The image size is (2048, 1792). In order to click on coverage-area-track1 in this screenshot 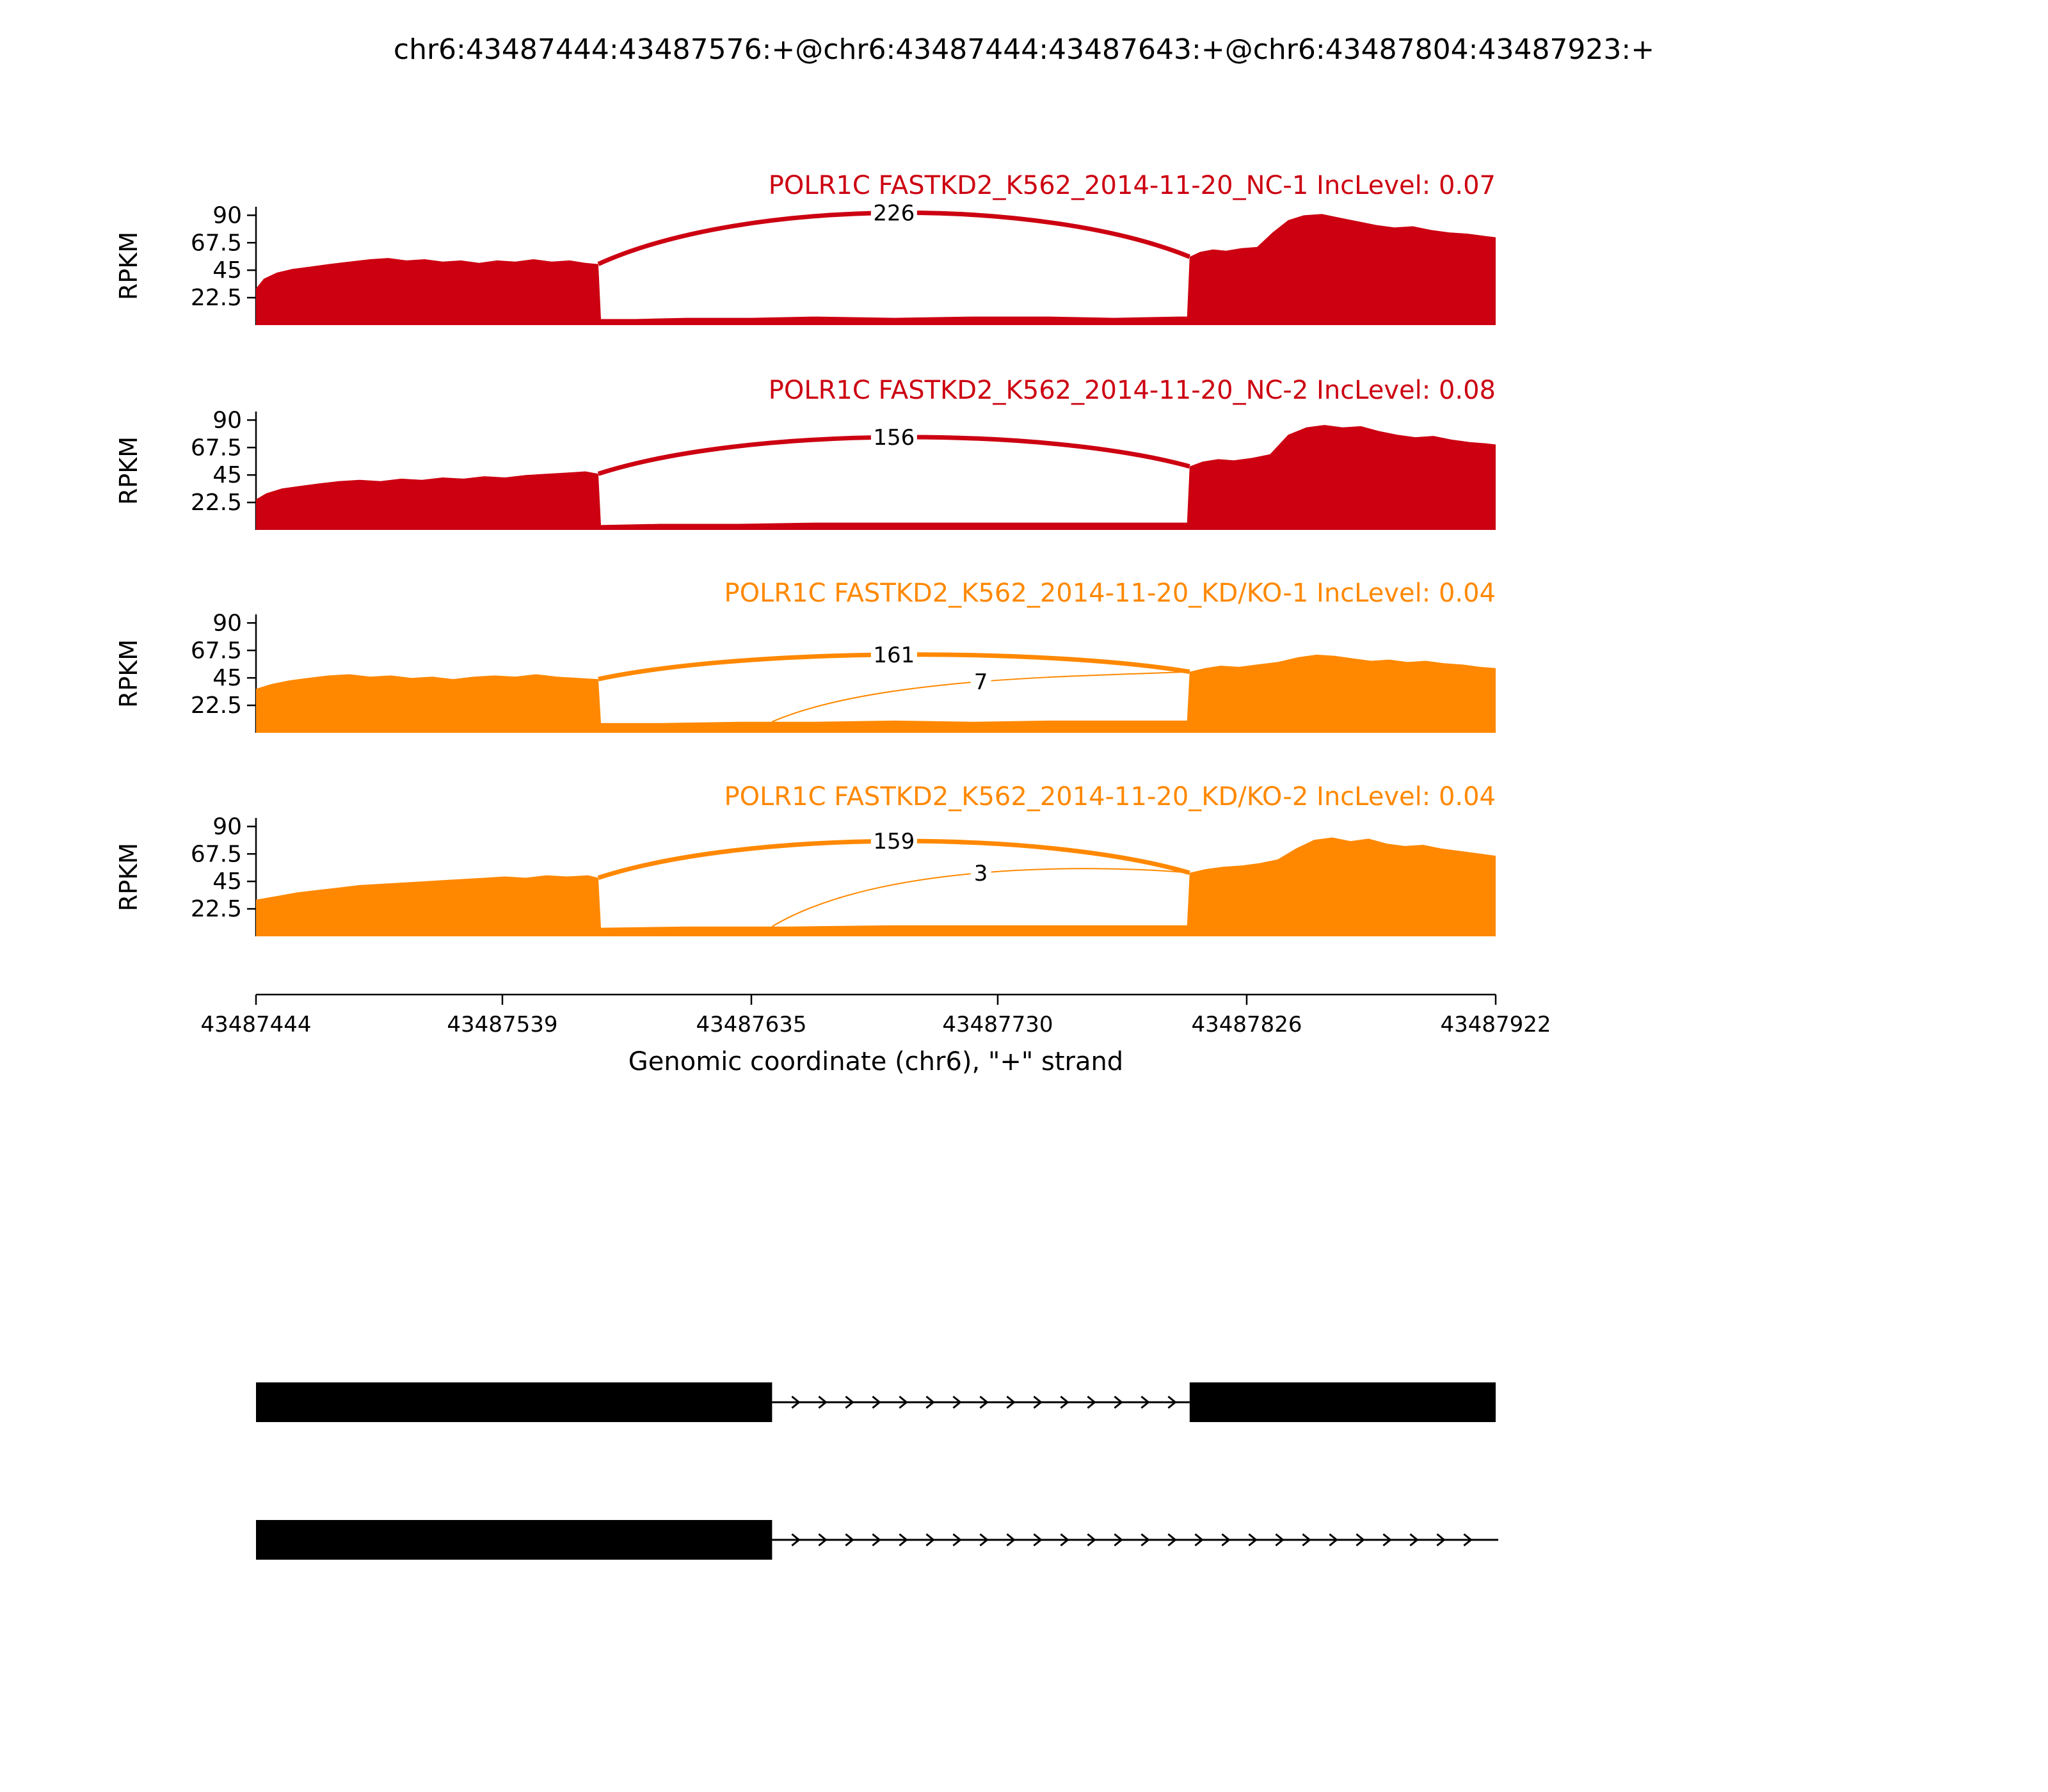, I will do `click(876, 477)`.